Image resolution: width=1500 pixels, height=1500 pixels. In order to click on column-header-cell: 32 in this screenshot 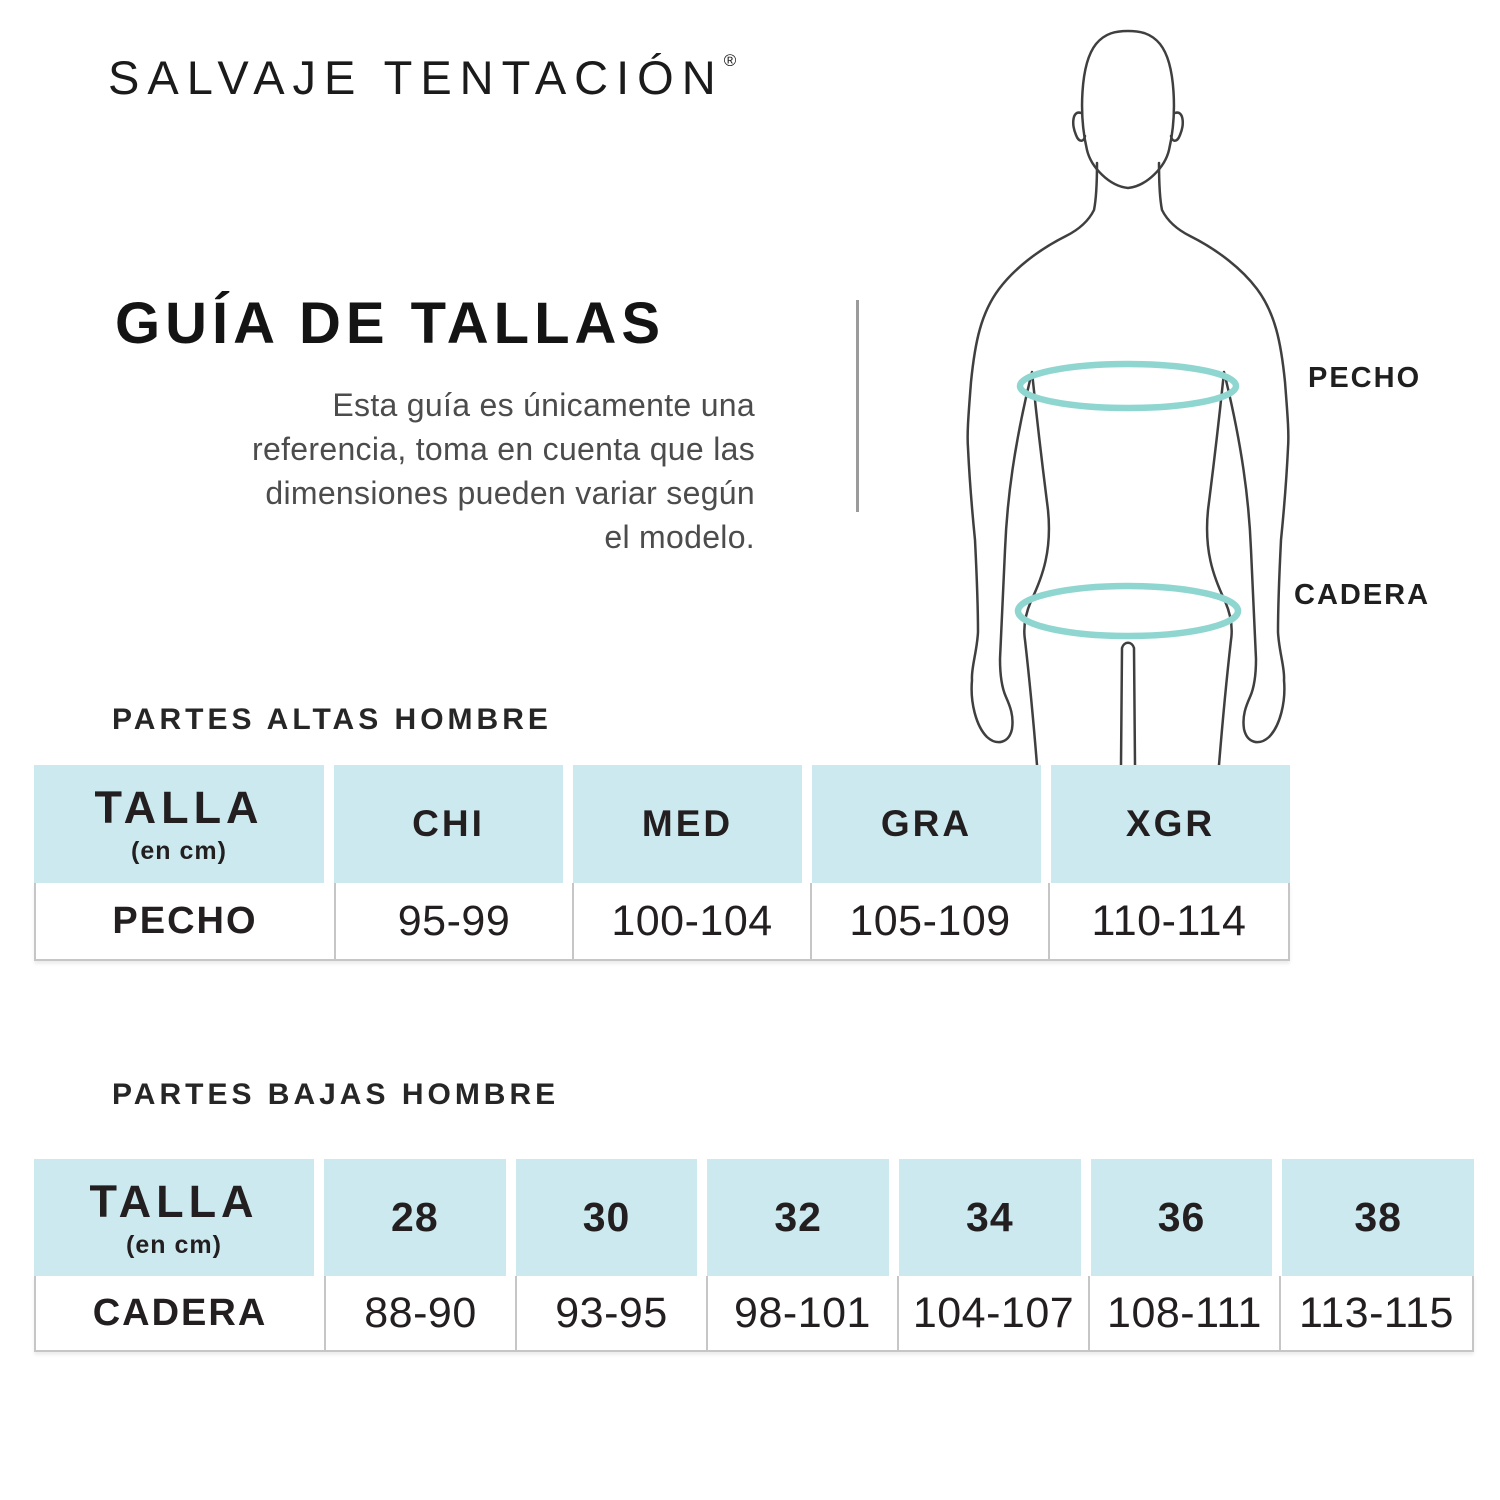, I will do `click(803, 1217)`.